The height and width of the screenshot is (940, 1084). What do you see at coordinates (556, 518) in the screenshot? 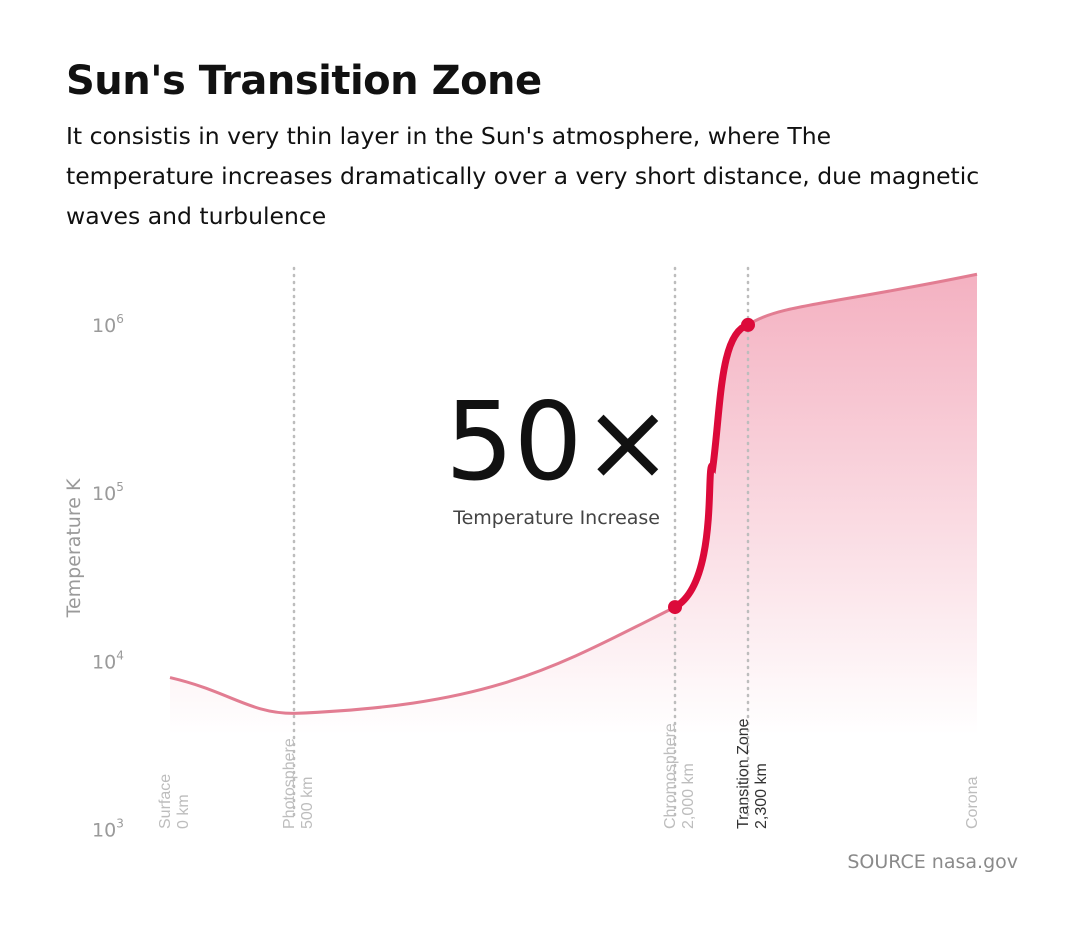
I see `annotation-label: Temperature Increase` at bounding box center [556, 518].